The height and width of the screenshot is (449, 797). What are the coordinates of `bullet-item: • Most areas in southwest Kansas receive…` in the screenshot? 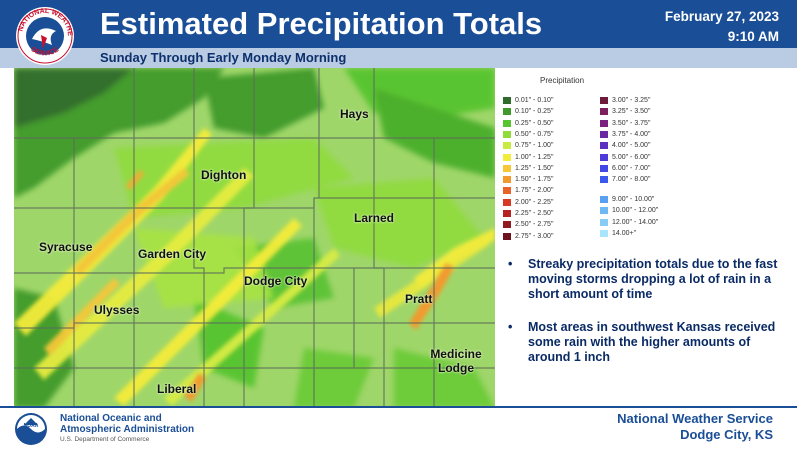 It's located at (644, 342).